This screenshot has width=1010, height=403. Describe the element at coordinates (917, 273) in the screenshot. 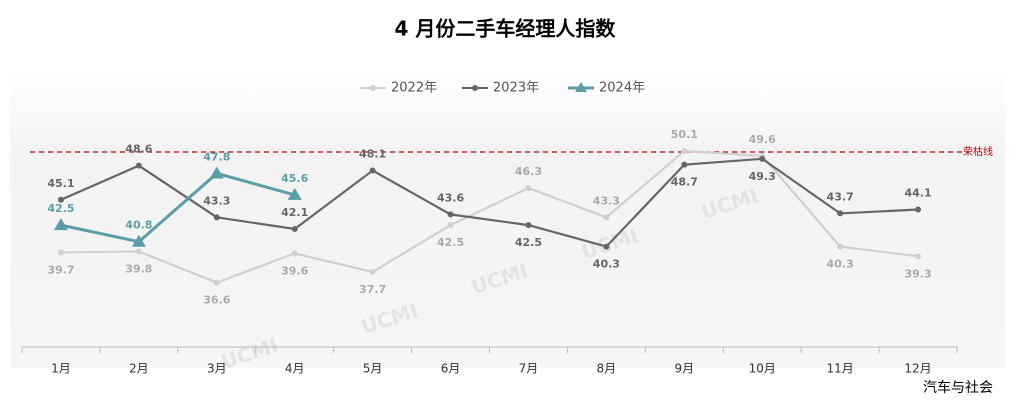

I see `value-label: 39.3` at that location.